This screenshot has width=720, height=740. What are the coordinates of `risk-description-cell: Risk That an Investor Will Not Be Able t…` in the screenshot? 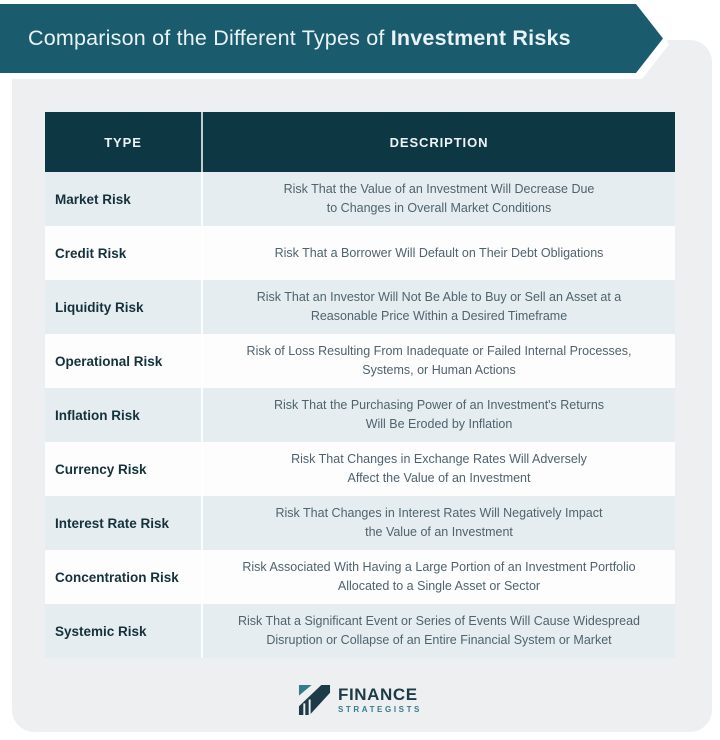 It's located at (439, 306).